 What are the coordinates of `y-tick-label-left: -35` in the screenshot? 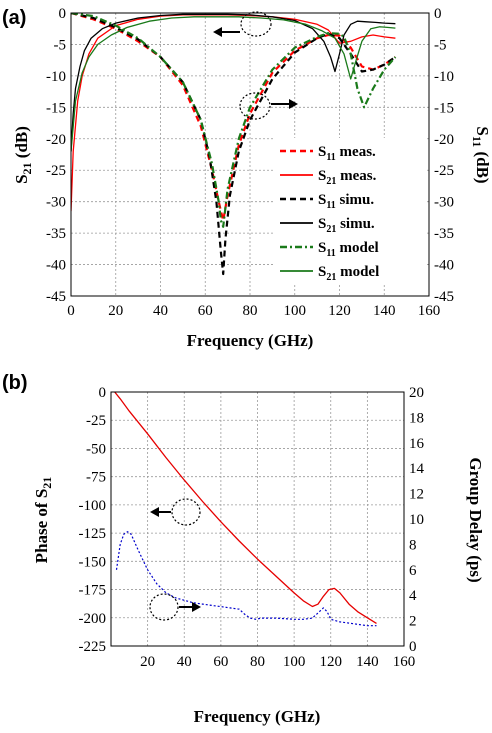 It's located at (56, 234).